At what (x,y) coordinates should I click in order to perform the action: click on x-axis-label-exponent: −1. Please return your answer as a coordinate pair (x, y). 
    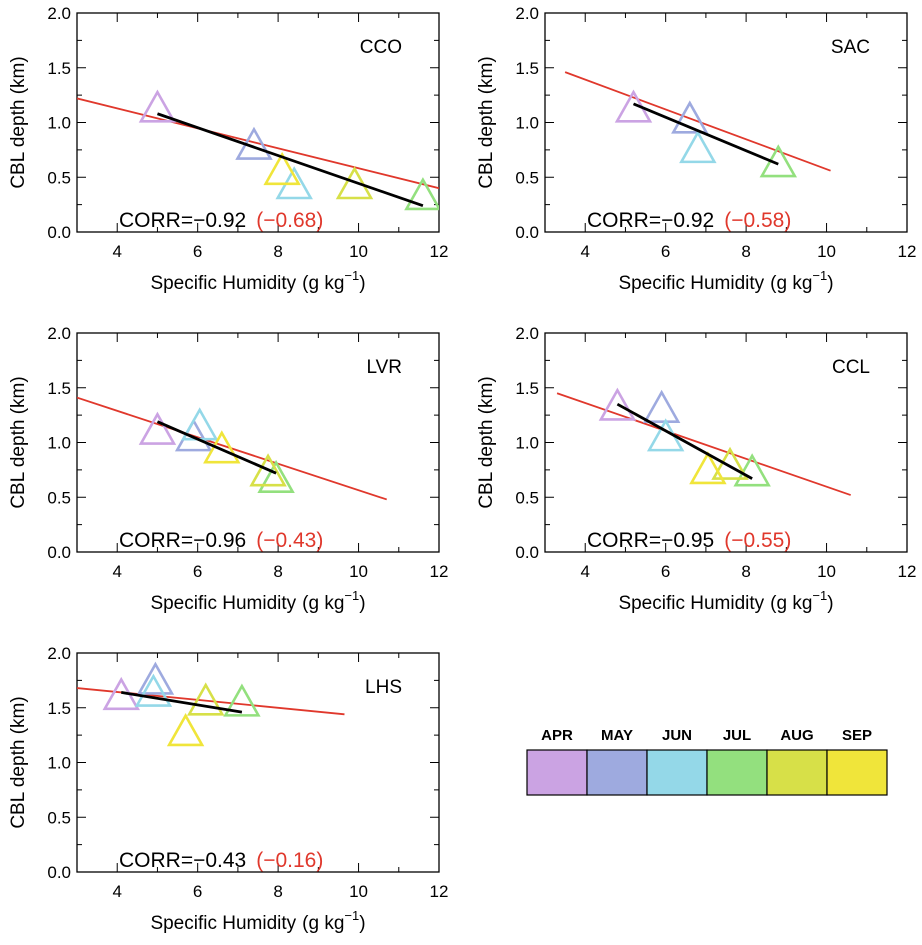
    Looking at the image, I should click on (351, 595).